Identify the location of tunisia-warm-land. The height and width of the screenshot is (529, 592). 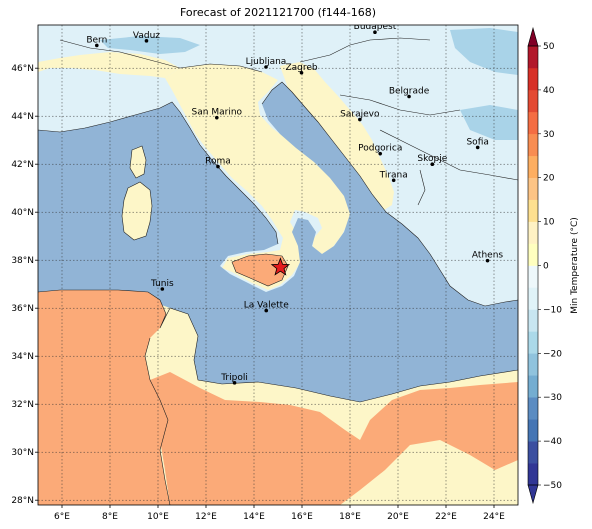
(104, 397).